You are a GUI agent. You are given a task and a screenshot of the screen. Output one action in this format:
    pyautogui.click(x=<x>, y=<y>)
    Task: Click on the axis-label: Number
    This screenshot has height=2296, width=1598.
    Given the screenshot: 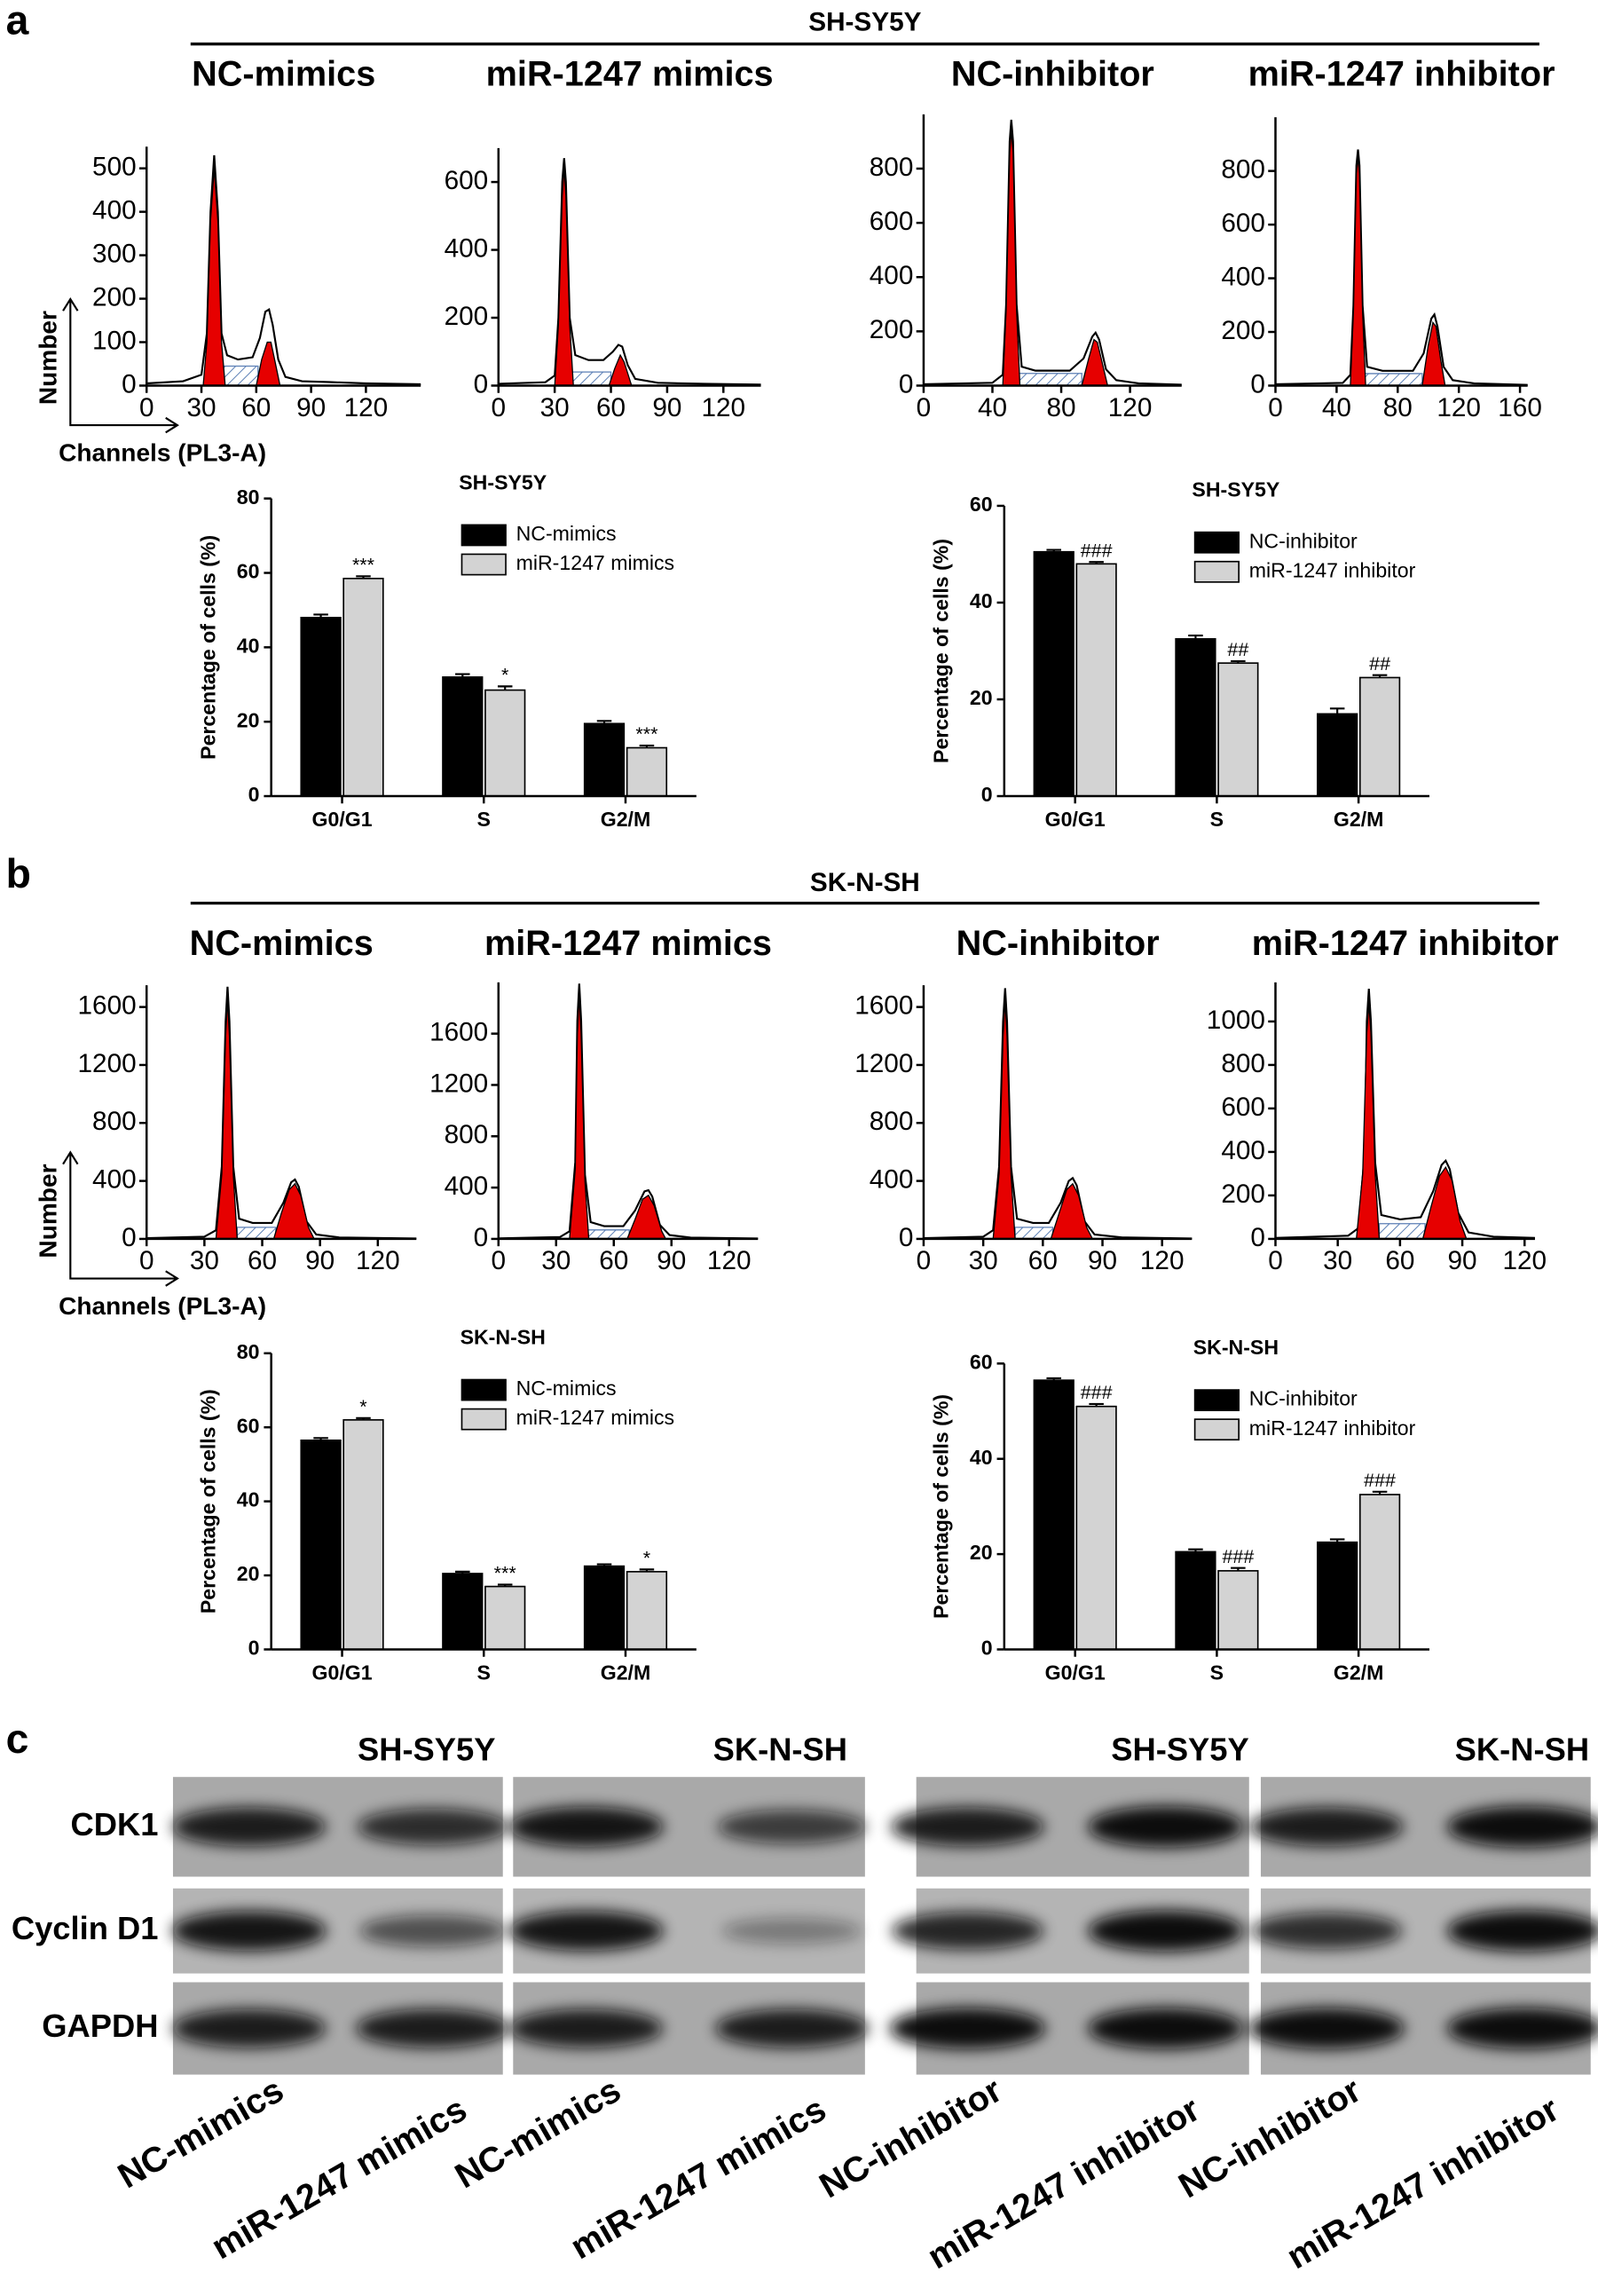 What is the action you would take?
    pyautogui.click(x=48, y=1211)
    